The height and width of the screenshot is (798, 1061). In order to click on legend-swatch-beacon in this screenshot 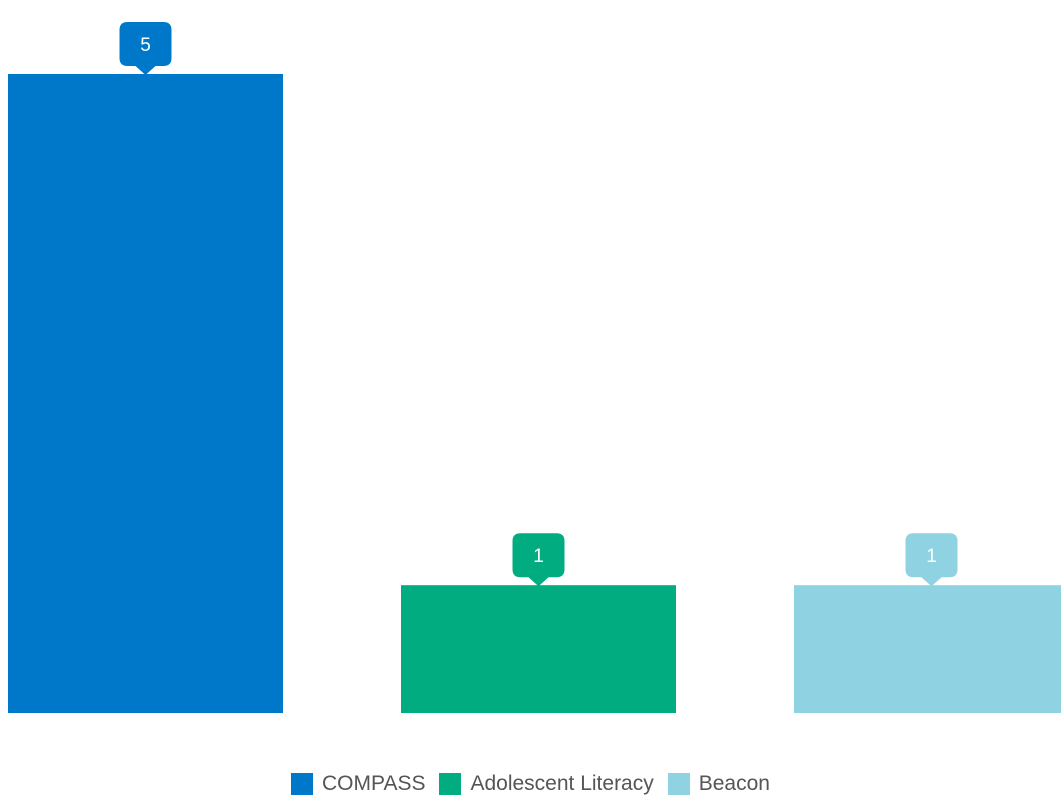, I will do `click(678, 784)`.